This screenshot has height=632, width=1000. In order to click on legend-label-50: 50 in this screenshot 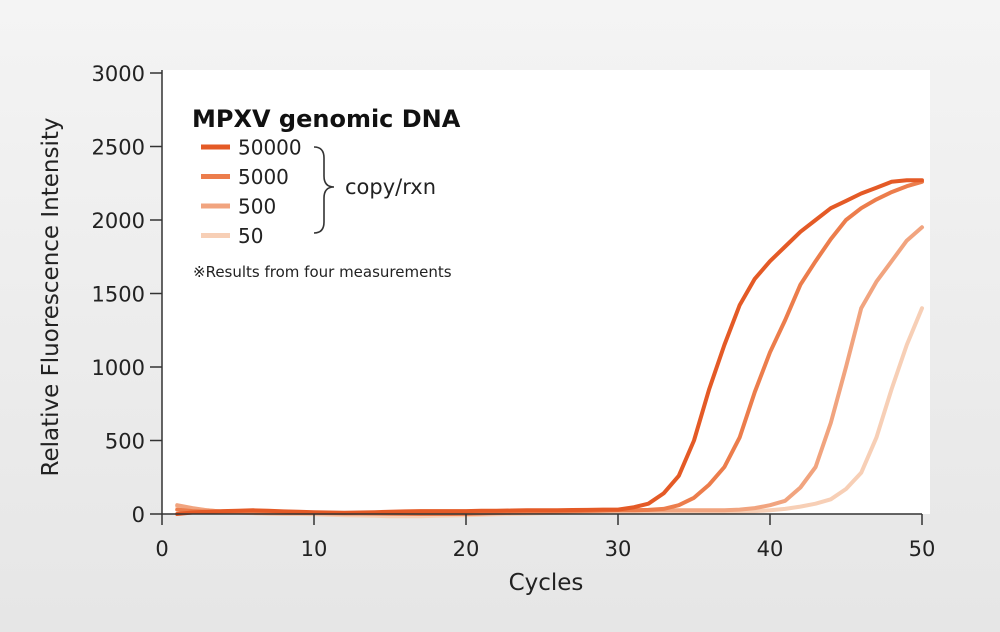, I will do `click(250, 236)`.